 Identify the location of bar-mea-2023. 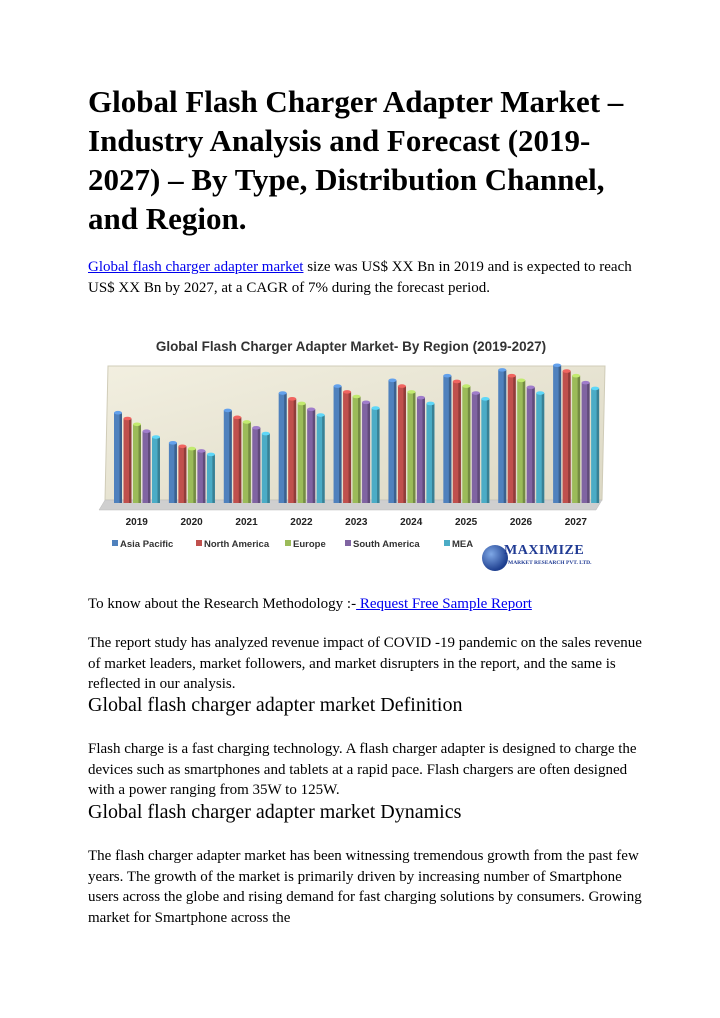
(375, 455).